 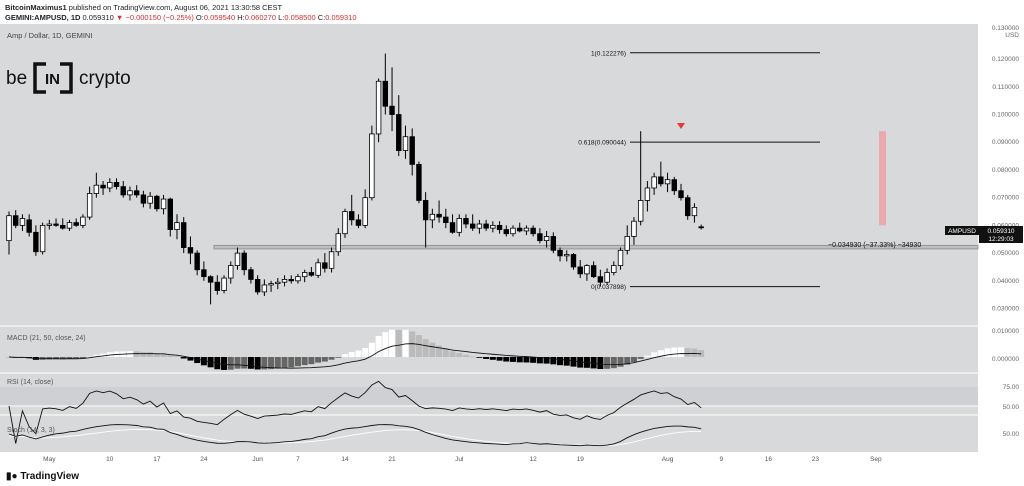 I want to click on tradingview-logo: ▮● TradingView, so click(x=42, y=476).